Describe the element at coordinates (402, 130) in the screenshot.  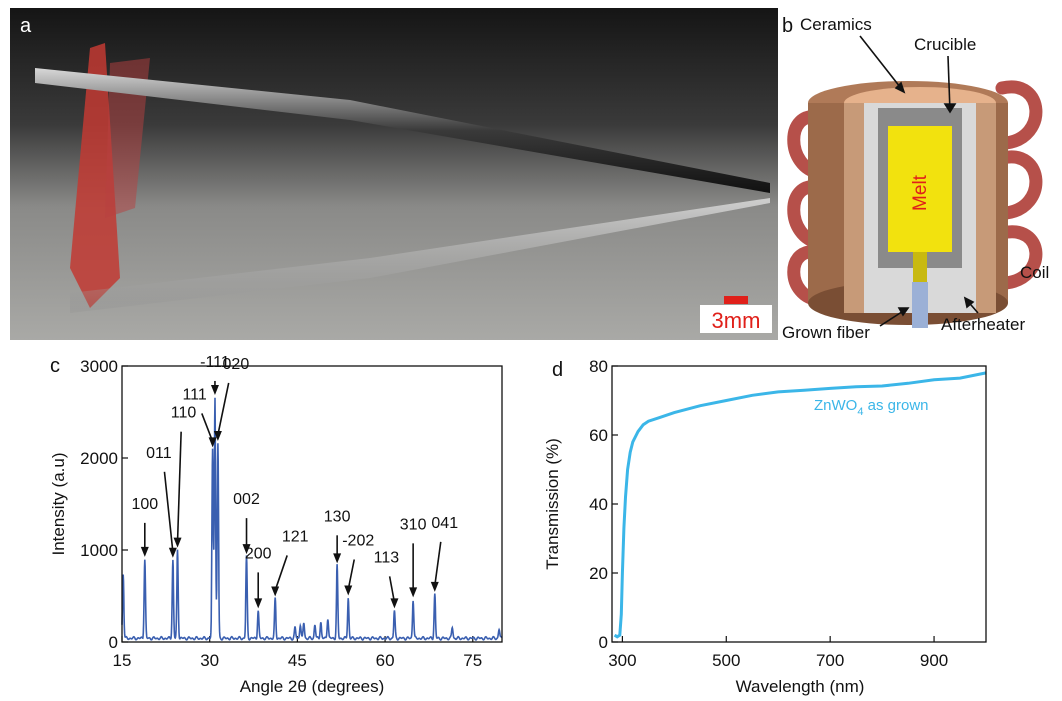
I see `grown-fiber-rod` at that location.